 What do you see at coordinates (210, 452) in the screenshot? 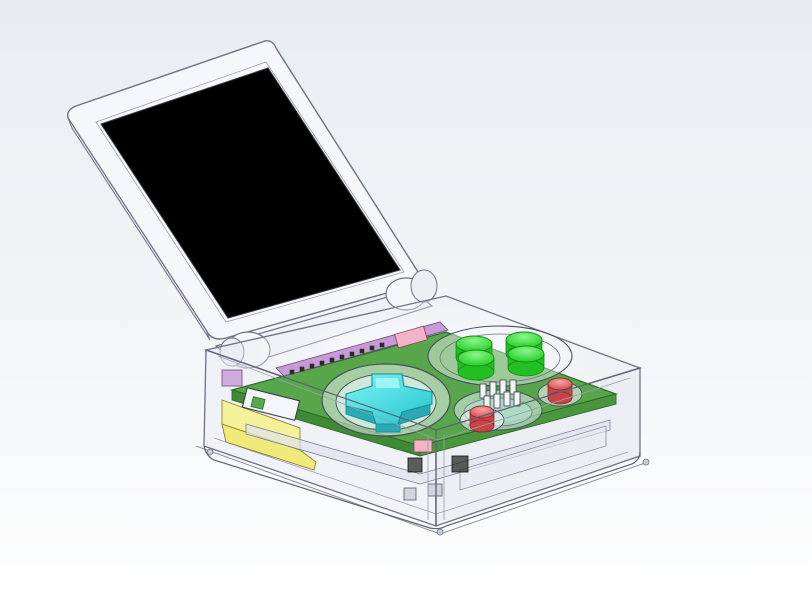
I see `foot-left` at bounding box center [210, 452].